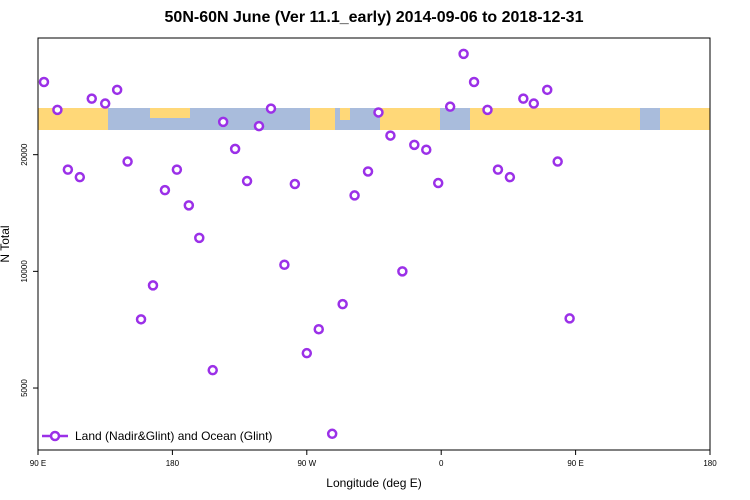  Describe the element at coordinates (173, 436) in the screenshot. I see `legend-label: Land (Nadir&Glint) and Ocean (Glint)` at that location.